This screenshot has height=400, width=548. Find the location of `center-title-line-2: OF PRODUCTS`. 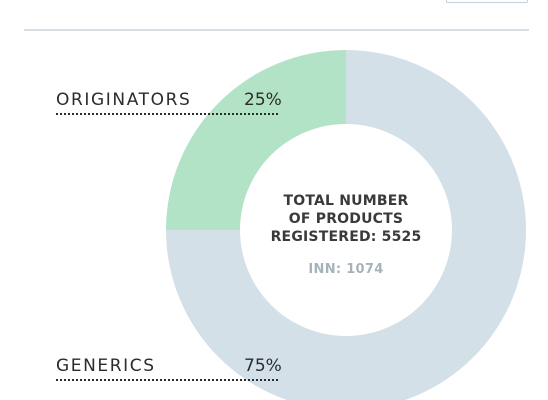

center-title-line-2: OF PRODUCTS is located at coordinates (346, 219).